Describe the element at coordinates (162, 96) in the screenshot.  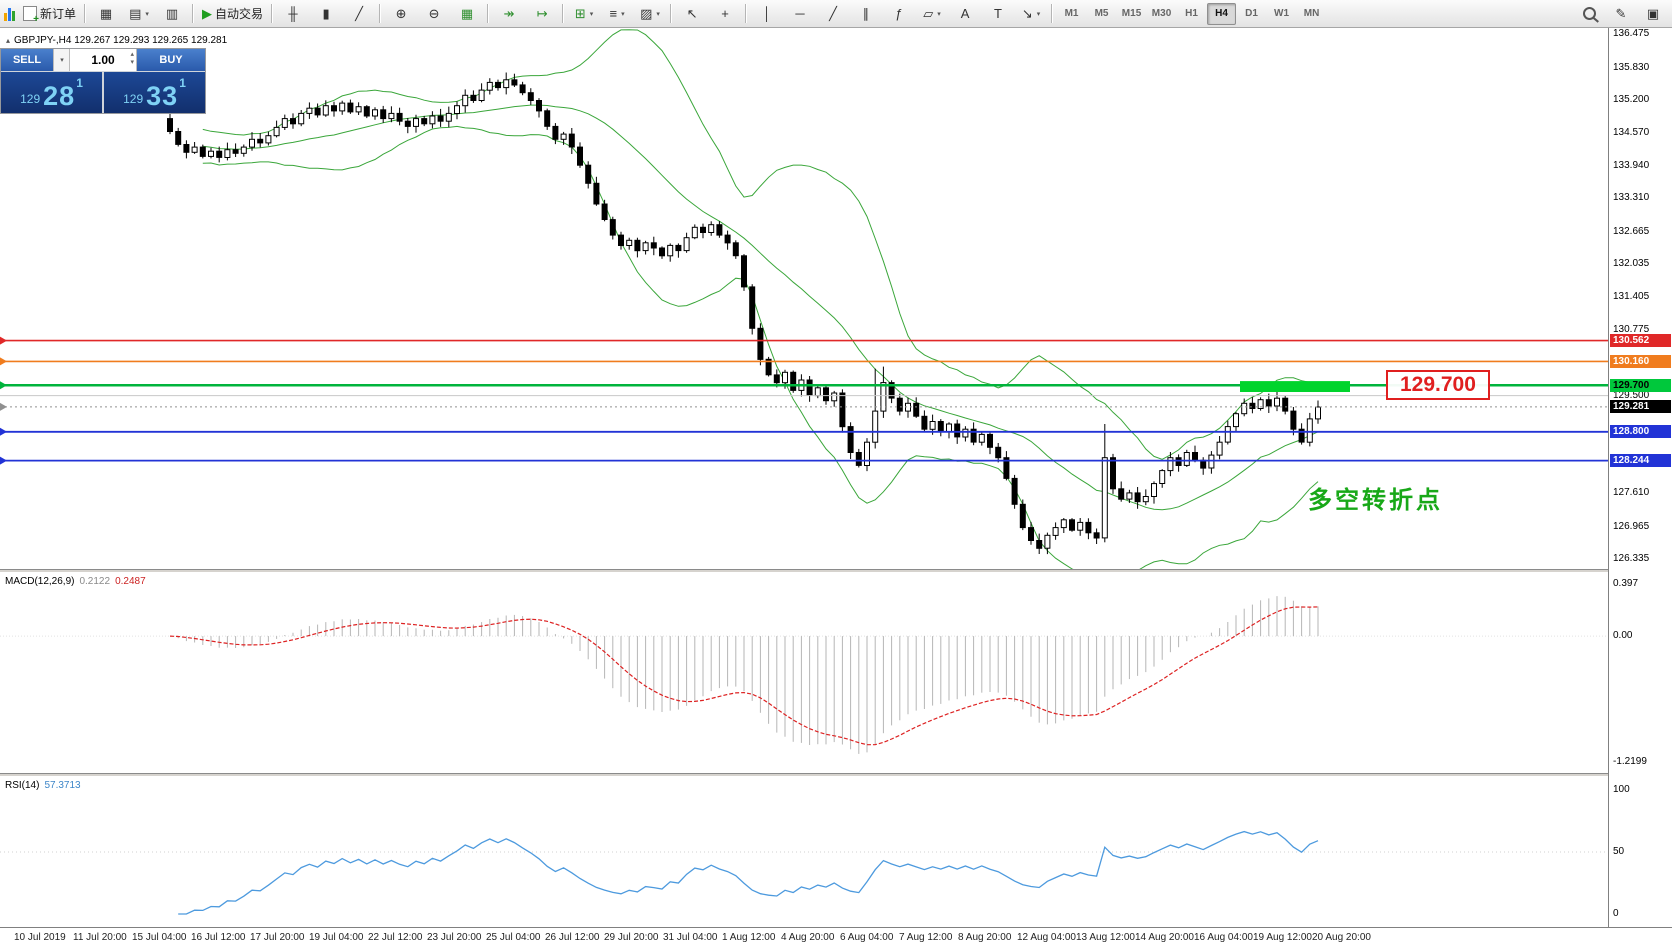
I see `buy-price-main: 33` at that location.